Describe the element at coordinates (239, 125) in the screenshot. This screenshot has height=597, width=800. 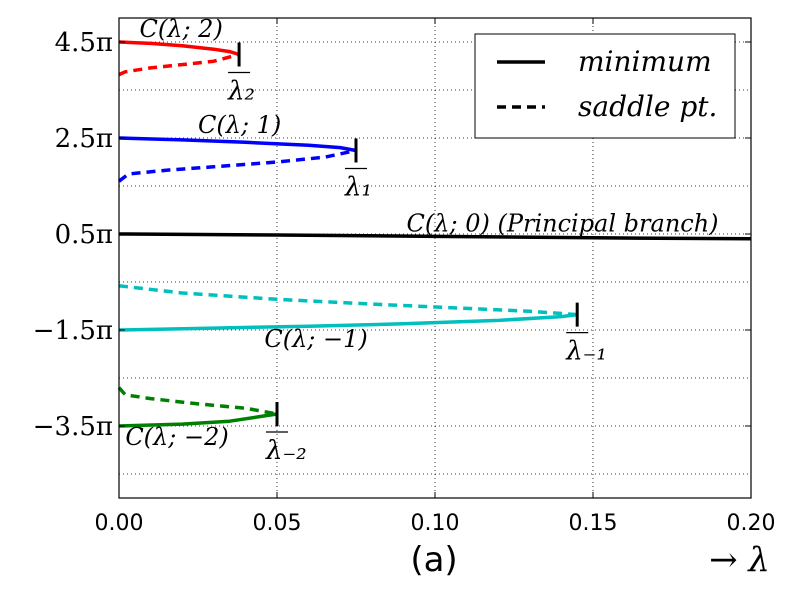
I see `branch-annotation: C(λ; 1)` at that location.